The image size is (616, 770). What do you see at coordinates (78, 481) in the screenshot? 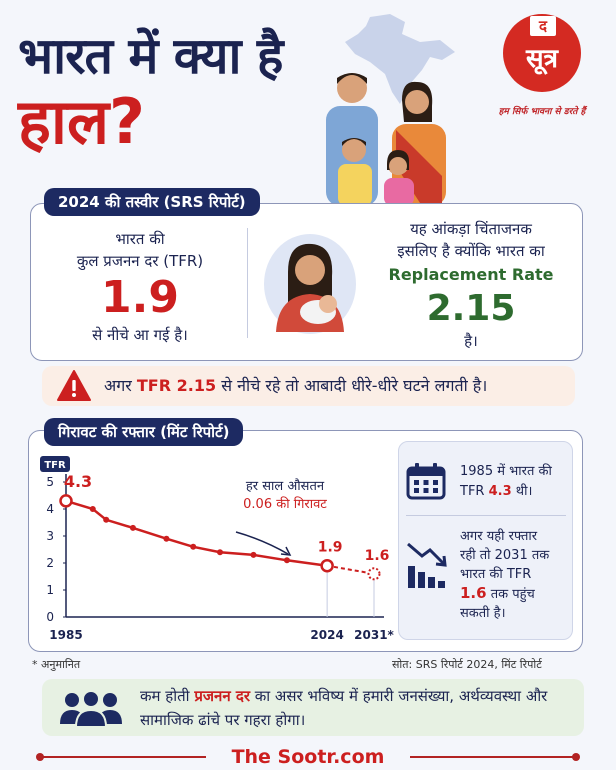
I see `data-label: 4.3` at bounding box center [78, 481].